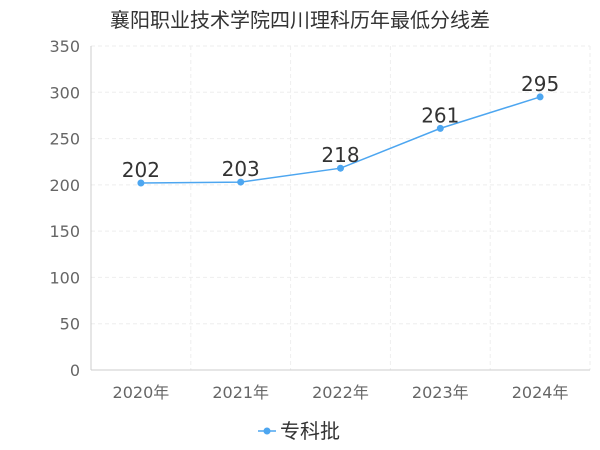  What do you see at coordinates (340, 155) in the screenshot?
I see `data-label: 218` at bounding box center [340, 155].